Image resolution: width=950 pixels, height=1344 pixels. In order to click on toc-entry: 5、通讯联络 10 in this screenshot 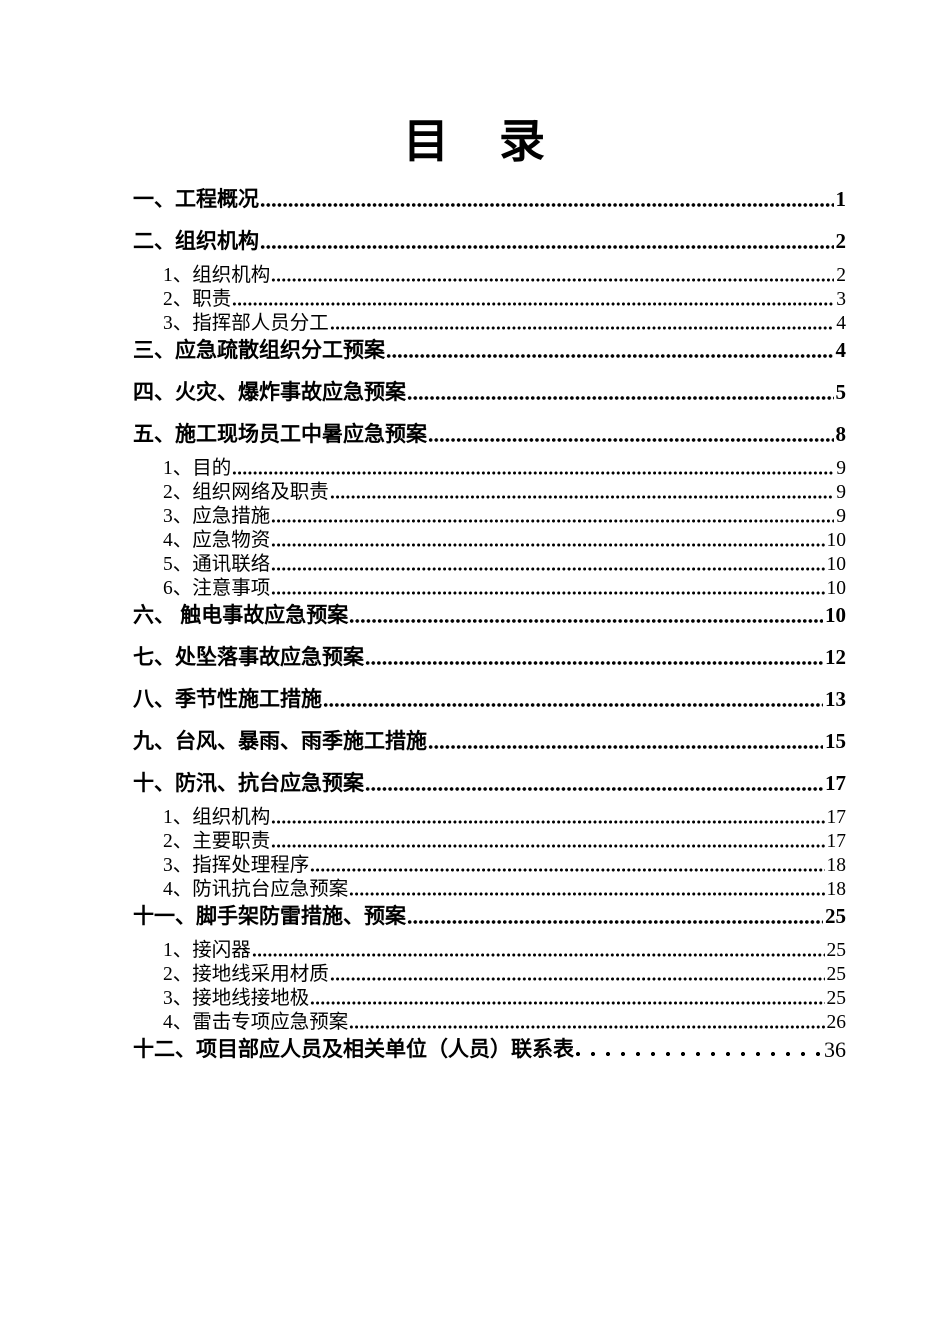, I will do `click(489, 565)`.